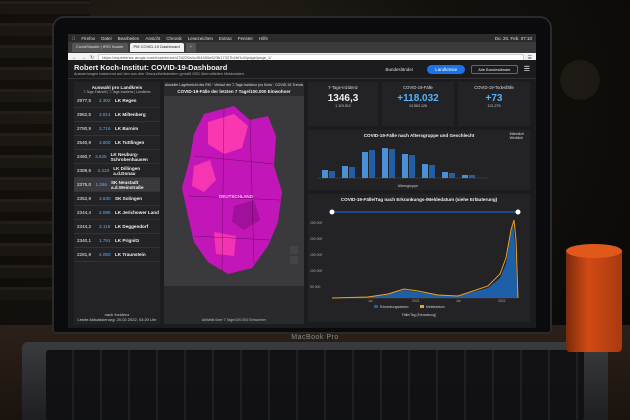  I want to click on dashboard-title: Robert Koch-Institut: COVID-19-Dashboard, so click(151, 67).